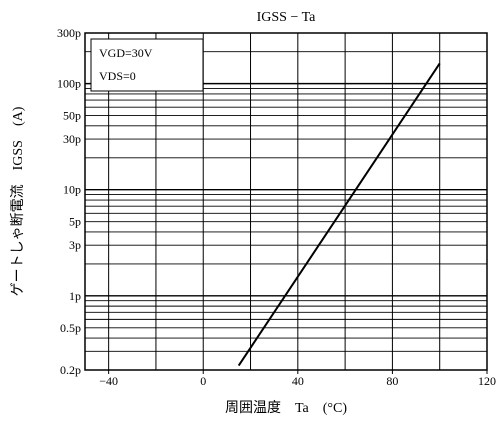  Describe the element at coordinates (287, 17) in the screenshot. I see `chart-title: IGSS − Ta` at that location.